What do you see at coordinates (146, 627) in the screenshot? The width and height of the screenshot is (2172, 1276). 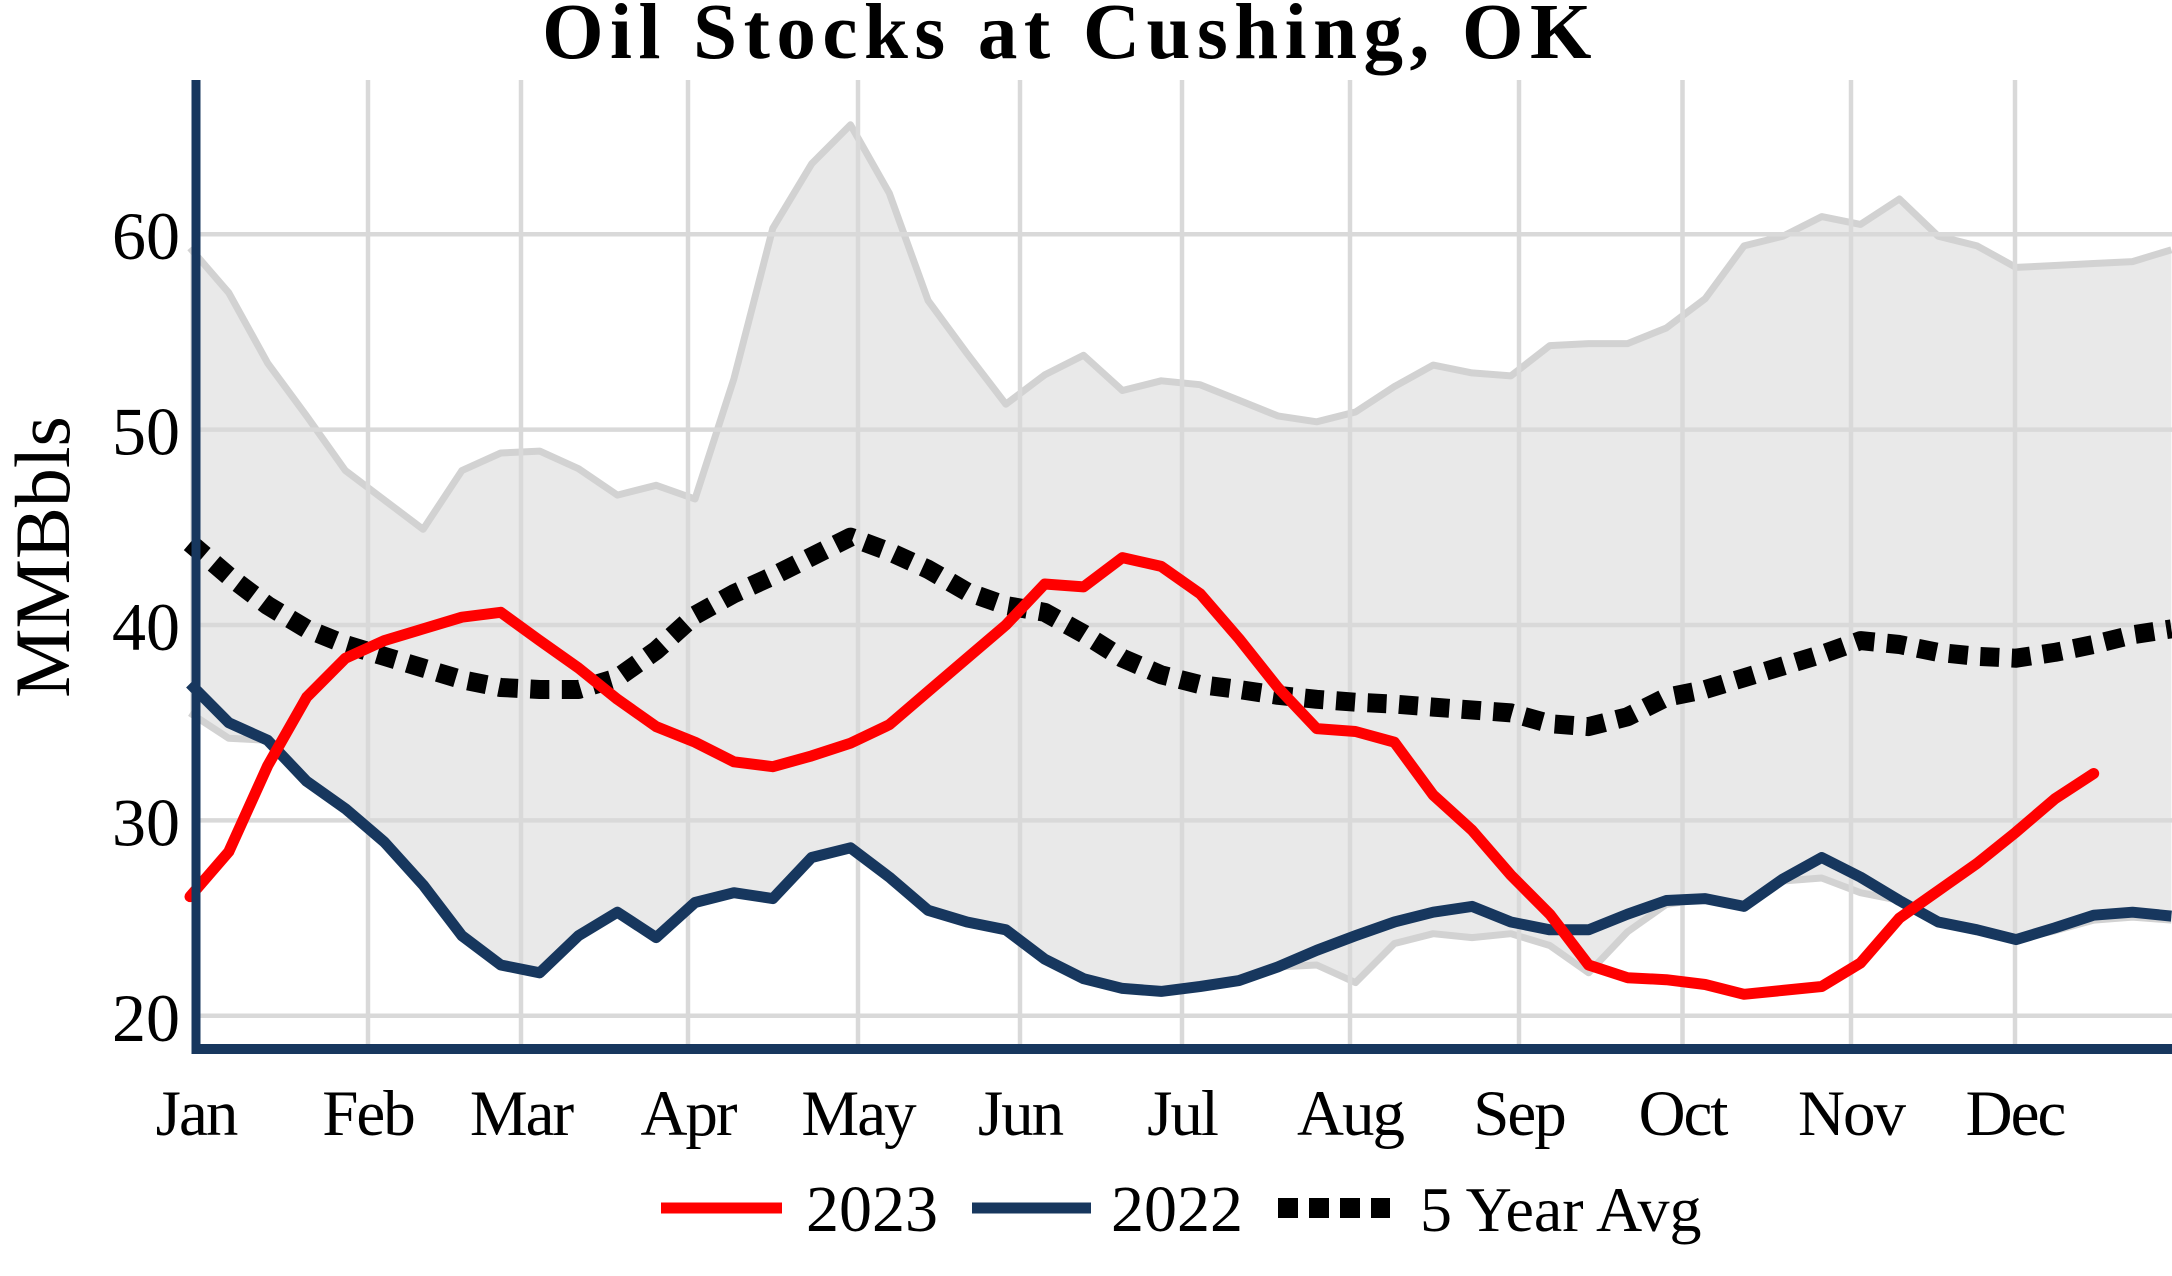 I see `svg-text: 40` at bounding box center [146, 627].